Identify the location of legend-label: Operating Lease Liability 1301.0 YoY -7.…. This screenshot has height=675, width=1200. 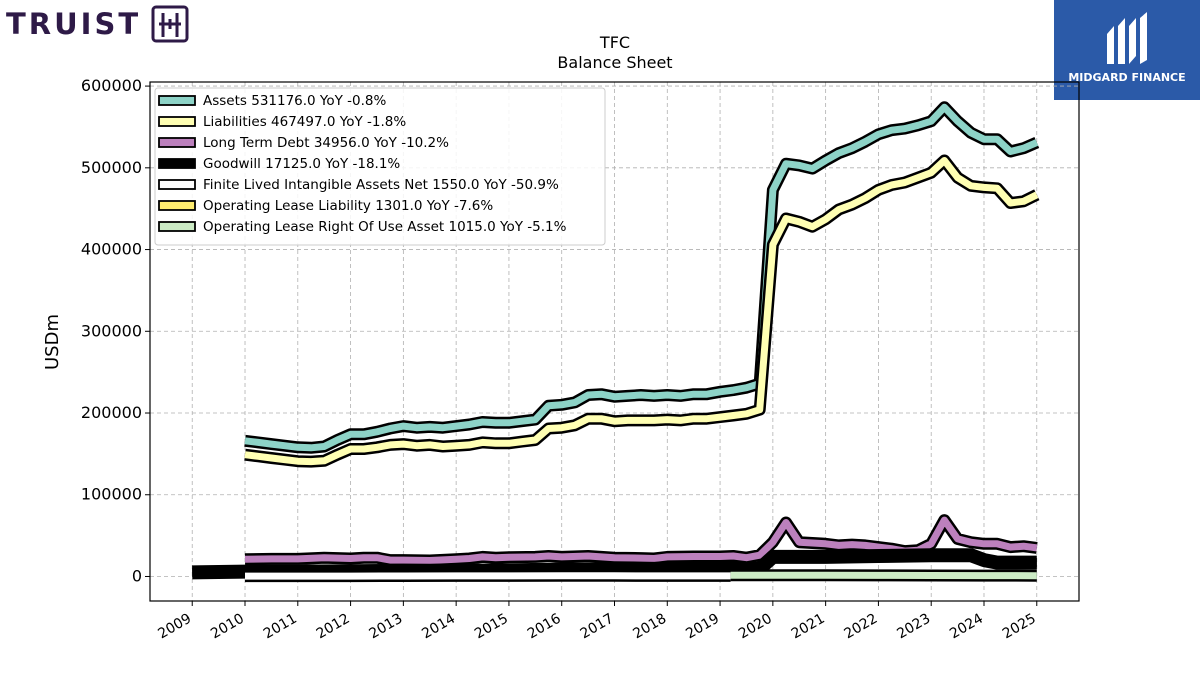
(348, 206).